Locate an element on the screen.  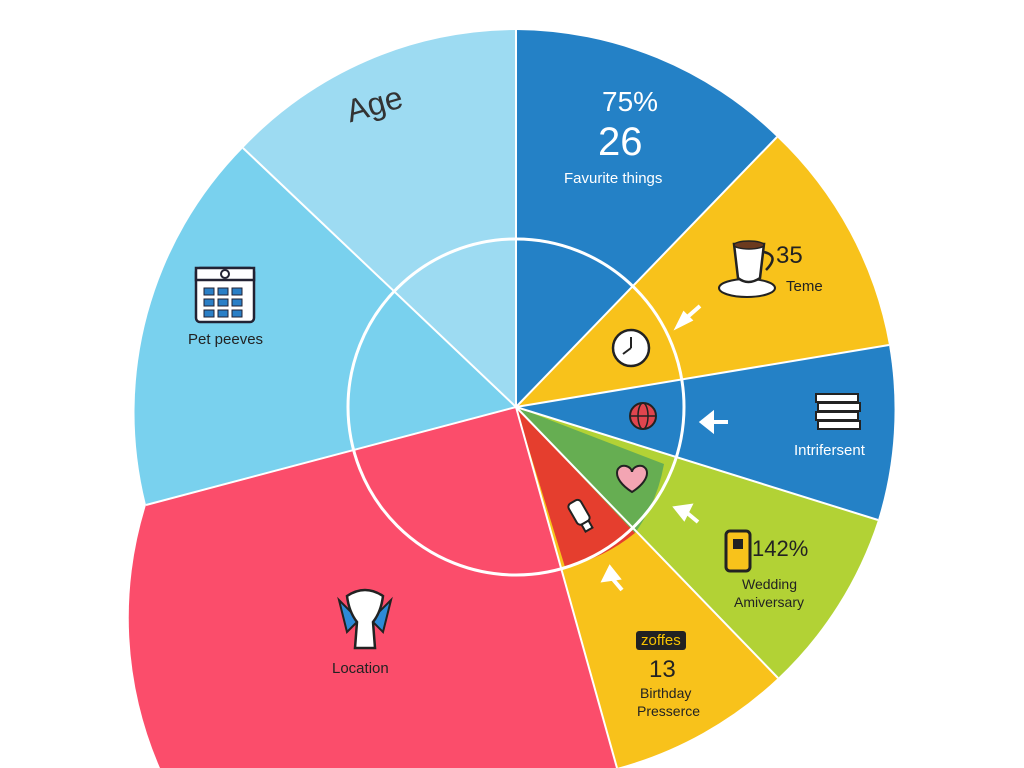
arrow-icon is located at coordinates (664, 448).